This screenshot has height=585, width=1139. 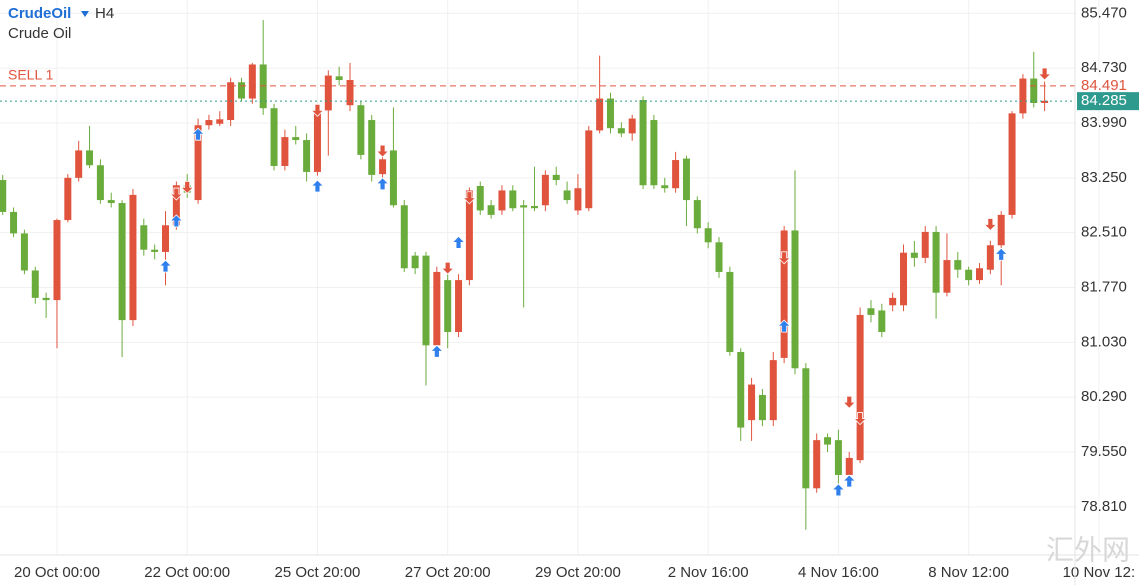 What do you see at coordinates (1104, 286) in the screenshot?
I see `y-tick-label: 81.770` at bounding box center [1104, 286].